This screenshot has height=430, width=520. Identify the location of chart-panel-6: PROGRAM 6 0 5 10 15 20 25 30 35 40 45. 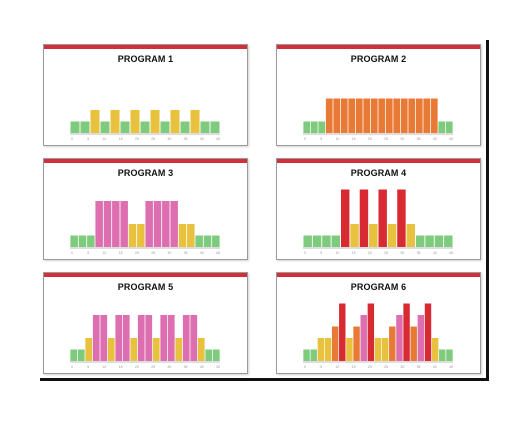
(378, 323).